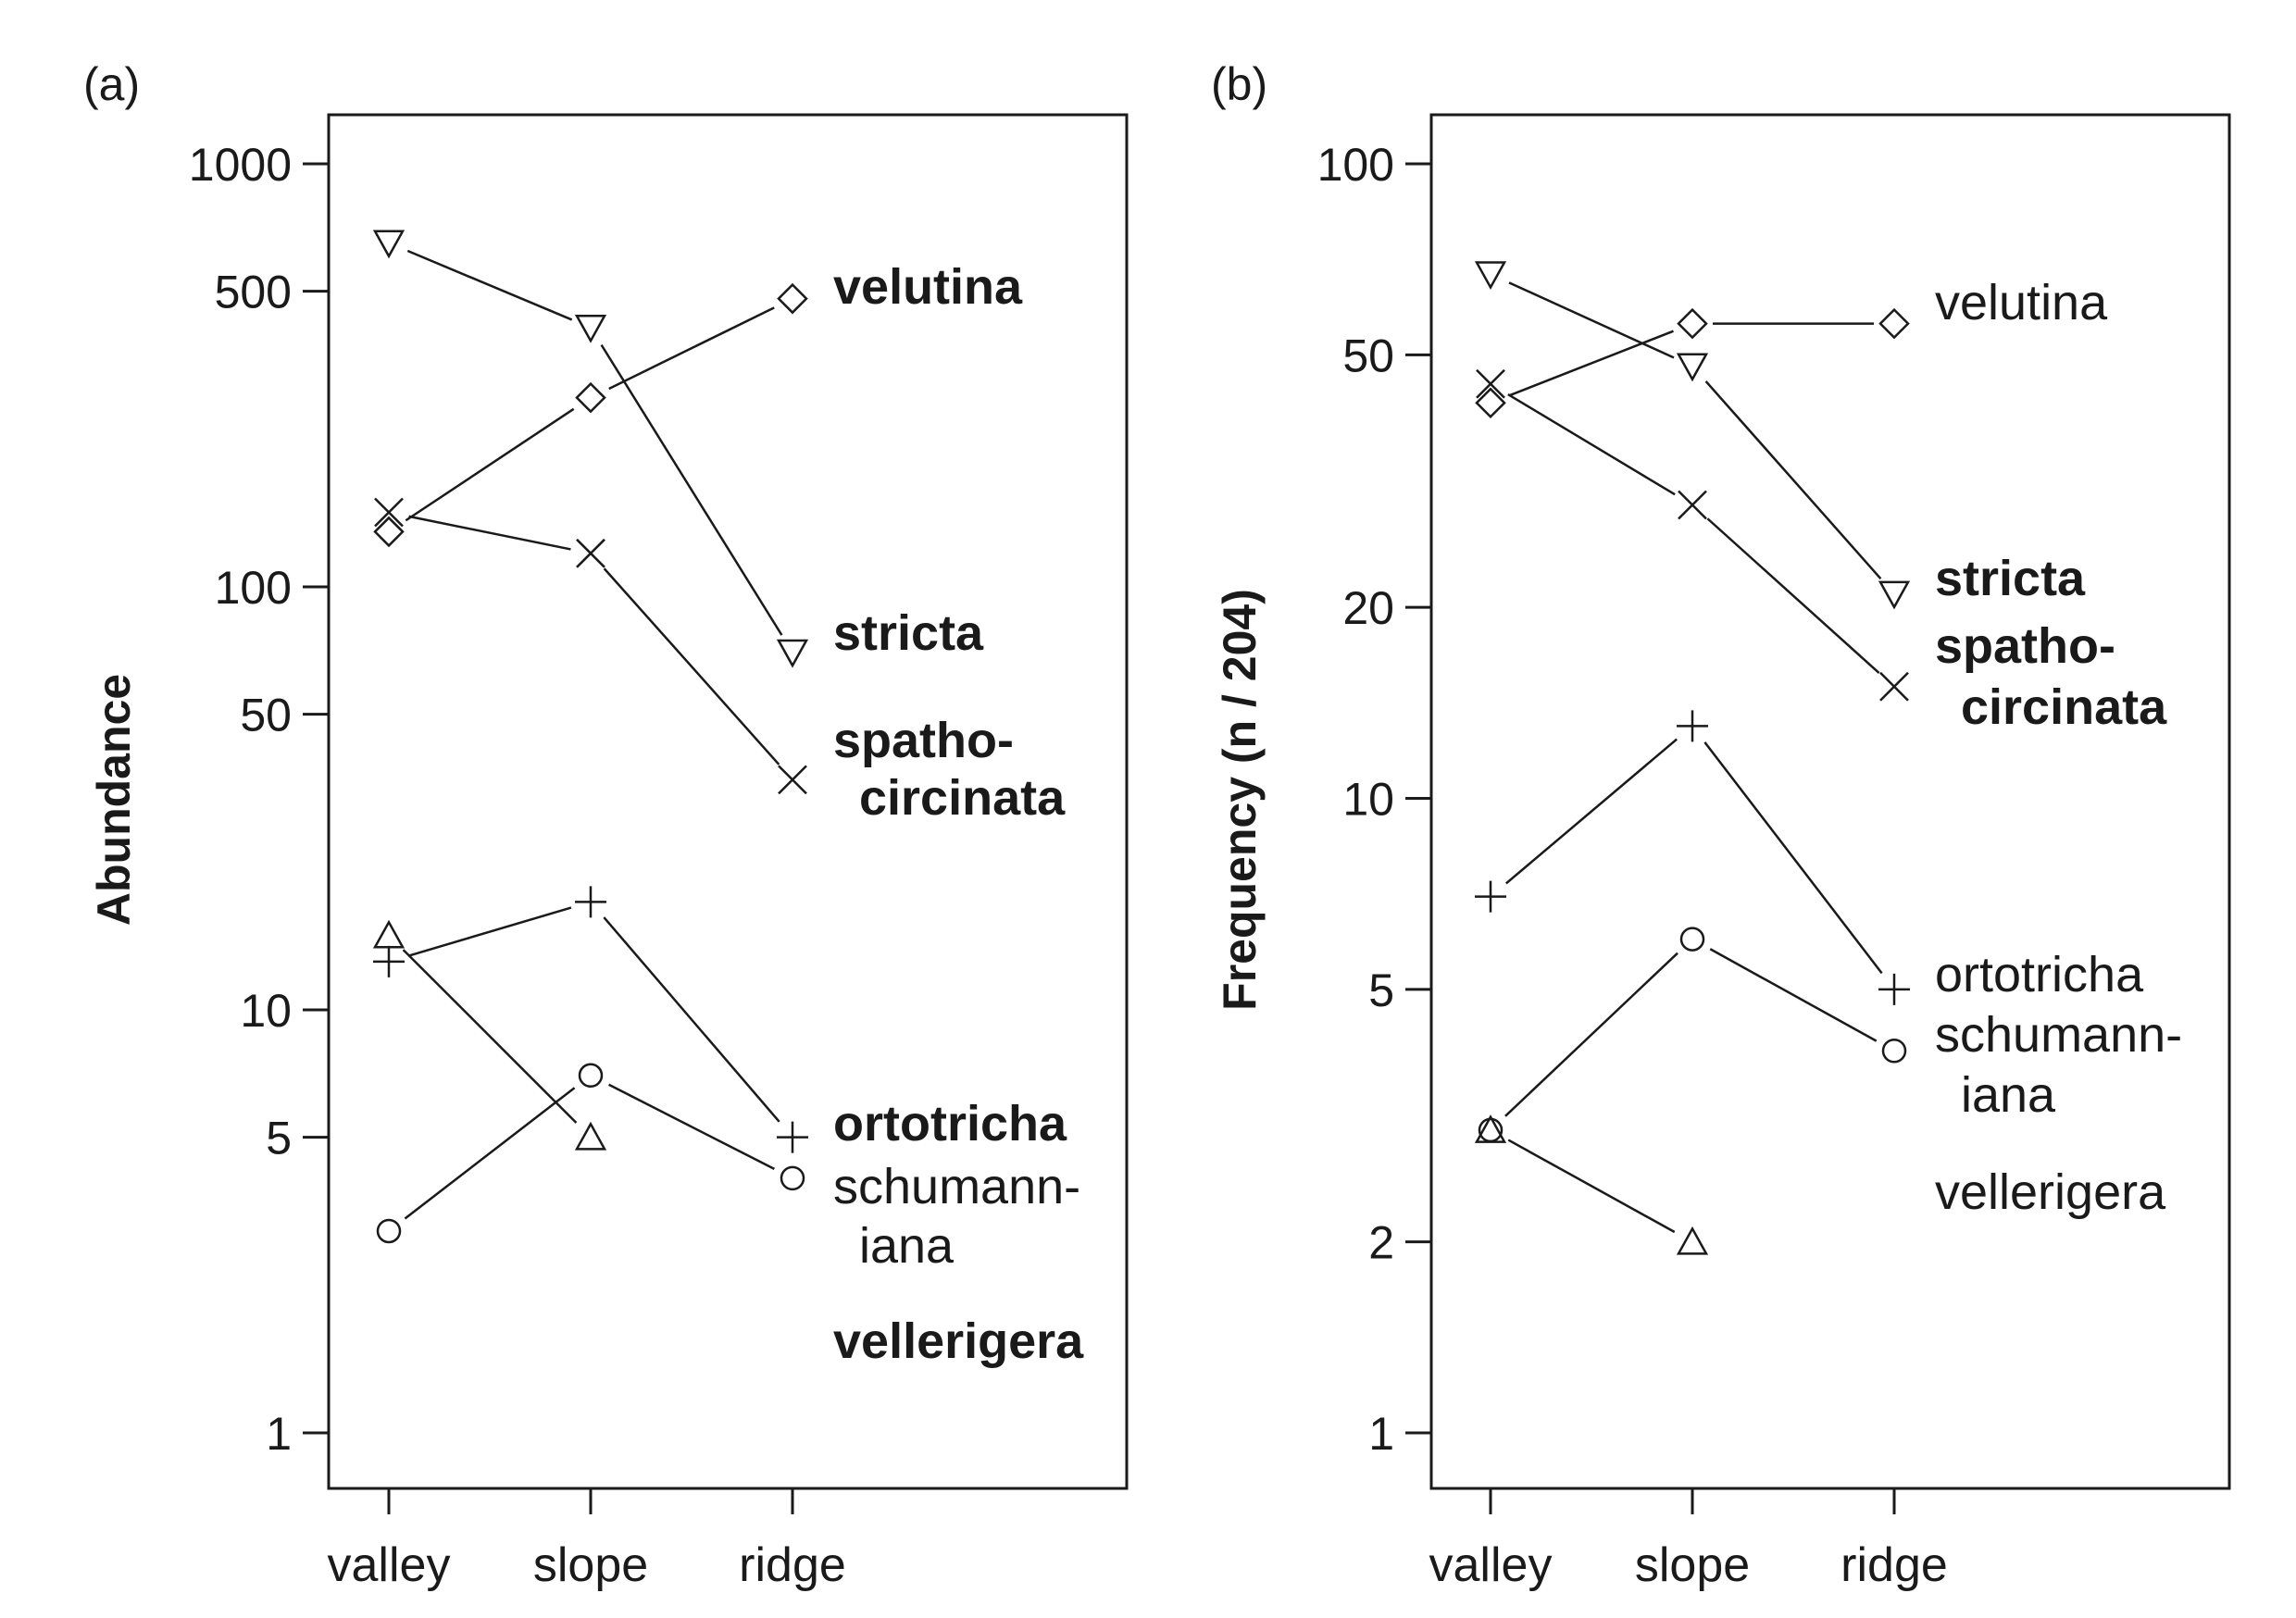  What do you see at coordinates (590, 1153) in the screenshot?
I see `series-schumanniana` at bounding box center [590, 1153].